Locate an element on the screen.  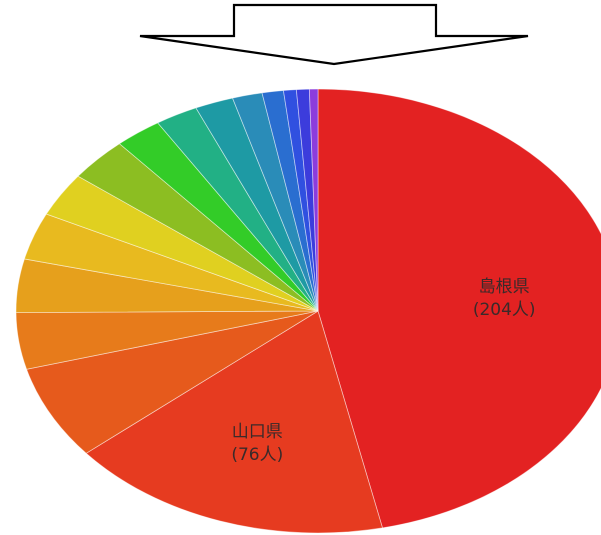
slice-label-1: 島根県 is located at coordinates (504, 287).